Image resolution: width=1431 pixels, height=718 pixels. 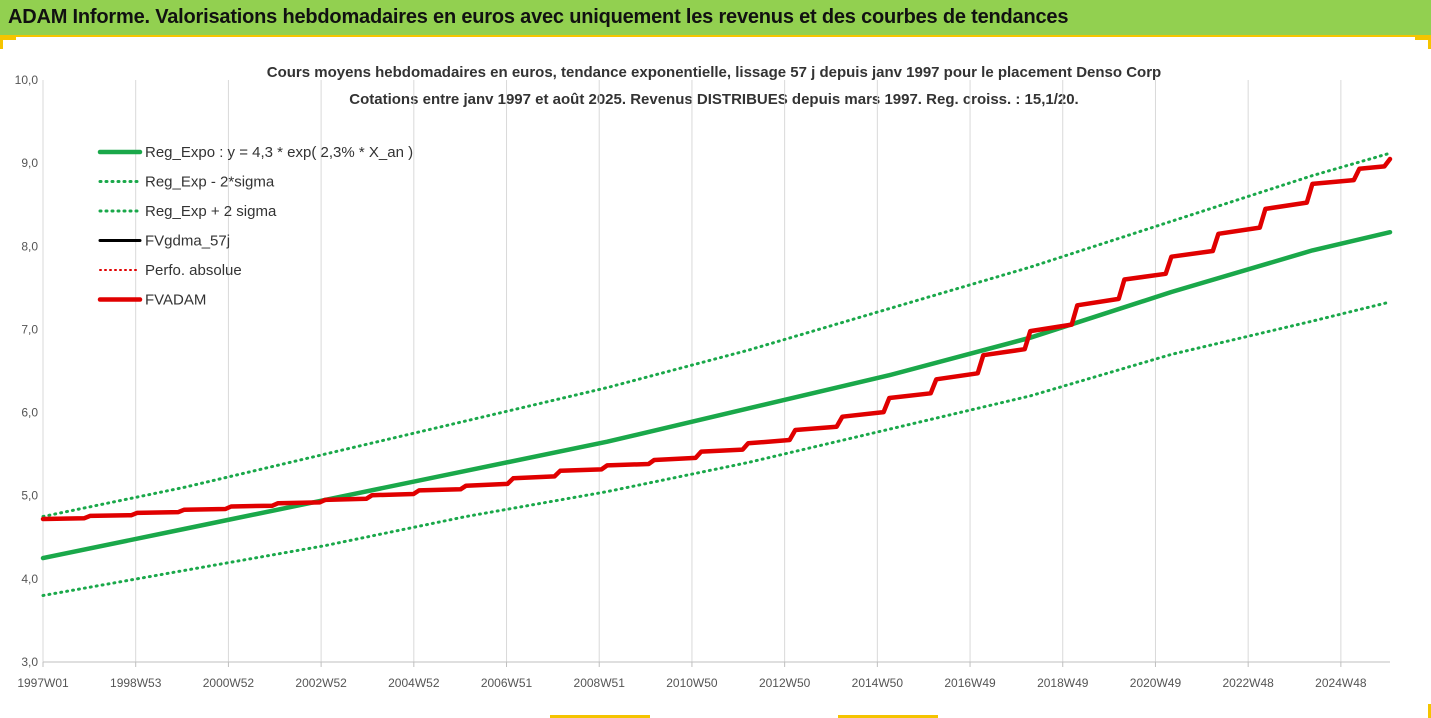 I want to click on y-tick-label: 3,0, so click(x=29, y=662).